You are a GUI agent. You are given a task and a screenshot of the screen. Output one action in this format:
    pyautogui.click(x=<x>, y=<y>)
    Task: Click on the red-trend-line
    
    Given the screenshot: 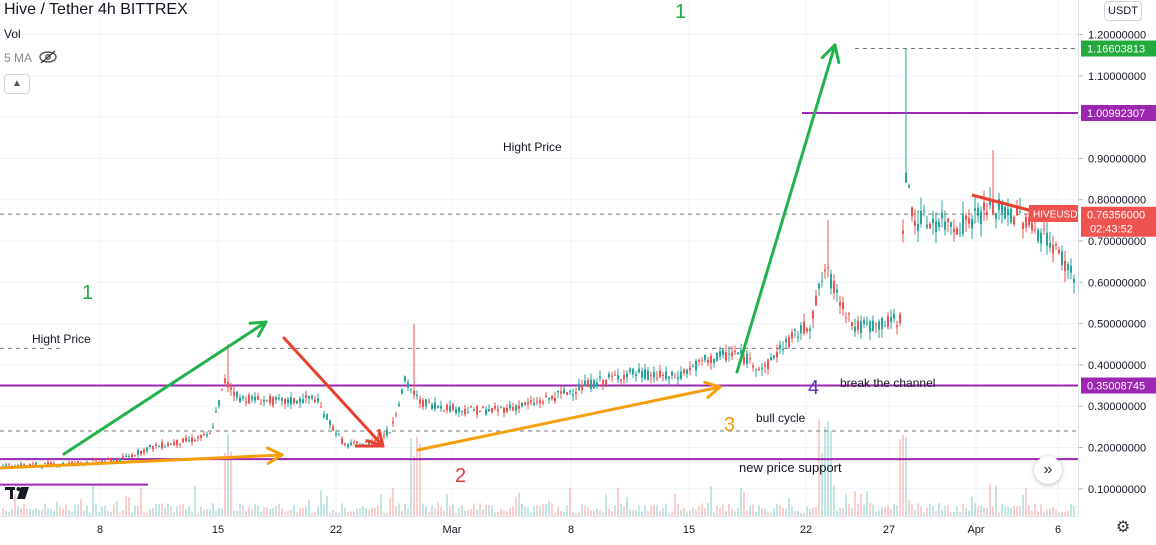 What is the action you would take?
    pyautogui.click(x=1006, y=204)
    